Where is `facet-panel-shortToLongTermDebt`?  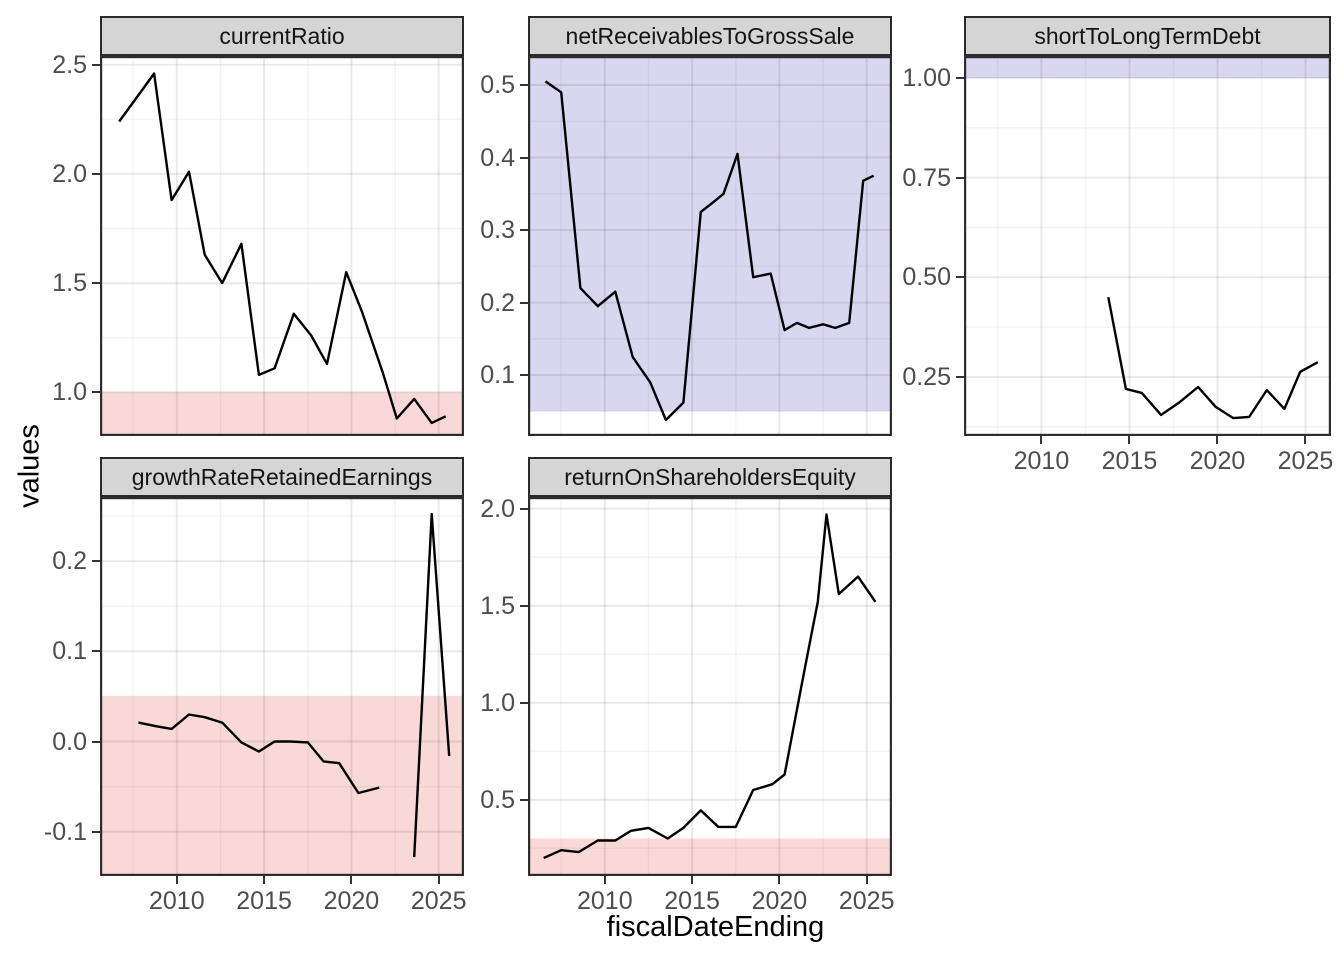 facet-panel-shortToLongTermDebt is located at coordinates (1147, 246).